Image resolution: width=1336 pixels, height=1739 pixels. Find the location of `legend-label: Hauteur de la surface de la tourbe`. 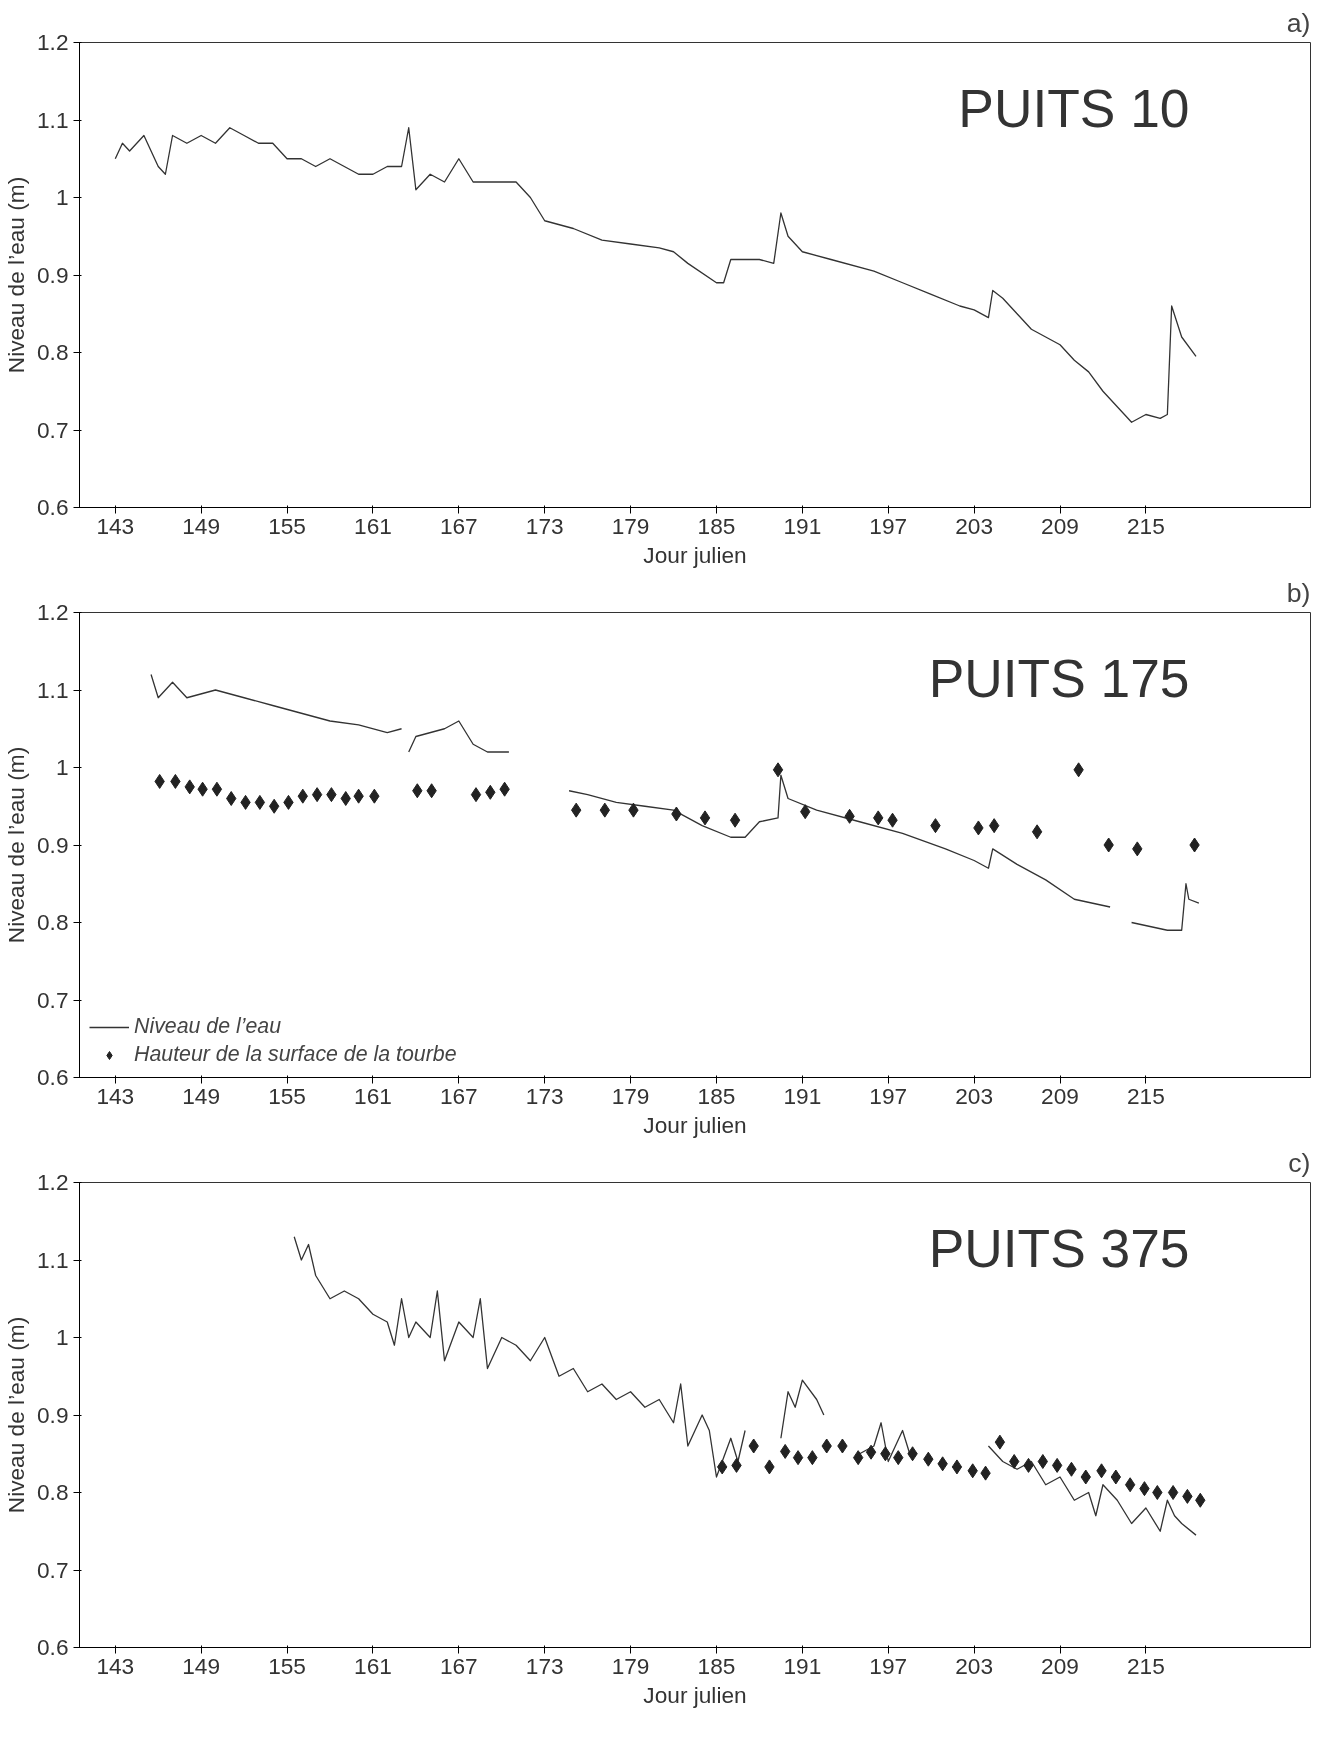

legend-label: Hauteur de la surface de la tourbe is located at coordinates (295, 1054).